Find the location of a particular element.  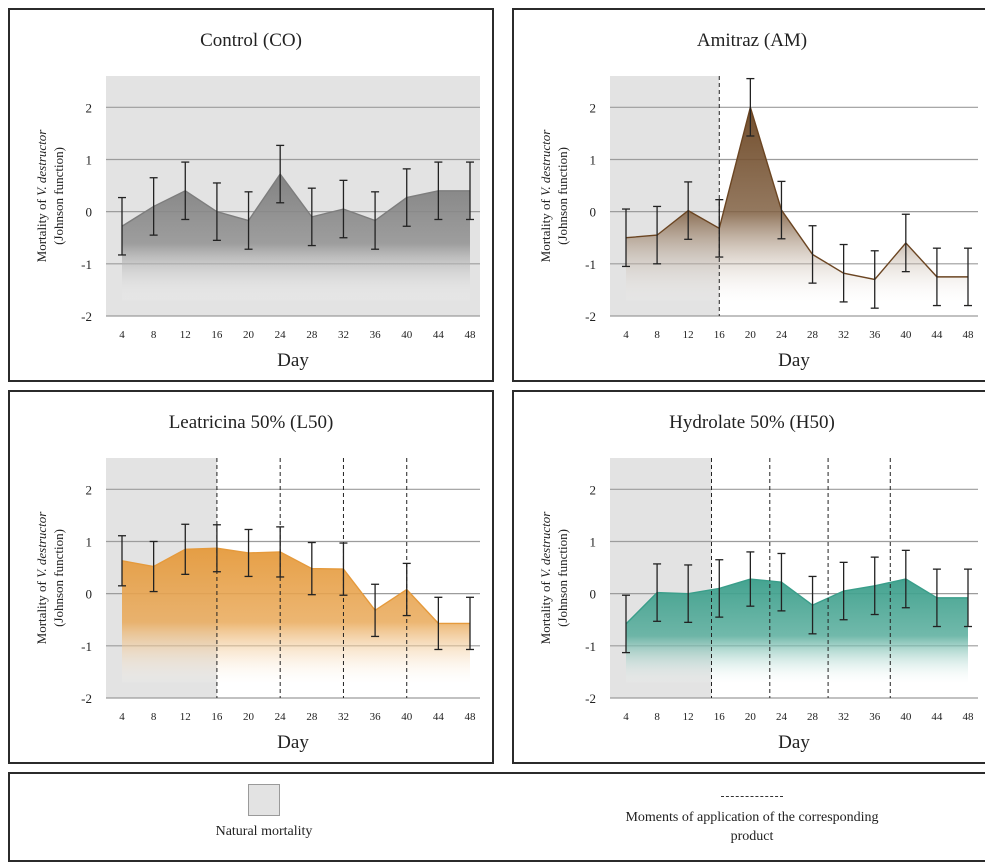

chart-title: Amitraz (AM) is located at coordinates (752, 40).